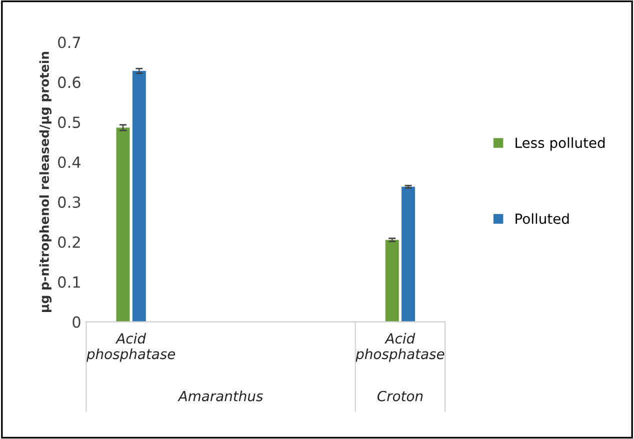 The height and width of the screenshot is (439, 634). What do you see at coordinates (69, 282) in the screenshot?
I see `y-tick-label: 0.1` at bounding box center [69, 282].